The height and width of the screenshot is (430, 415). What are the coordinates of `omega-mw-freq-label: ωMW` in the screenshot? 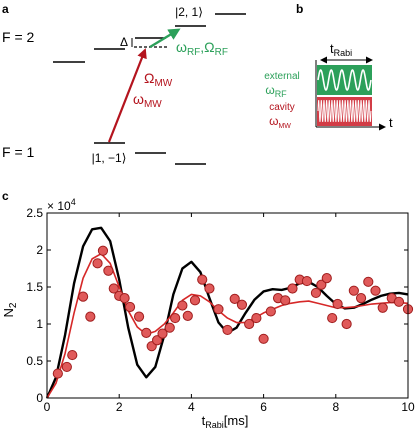 It's located at (147, 100).